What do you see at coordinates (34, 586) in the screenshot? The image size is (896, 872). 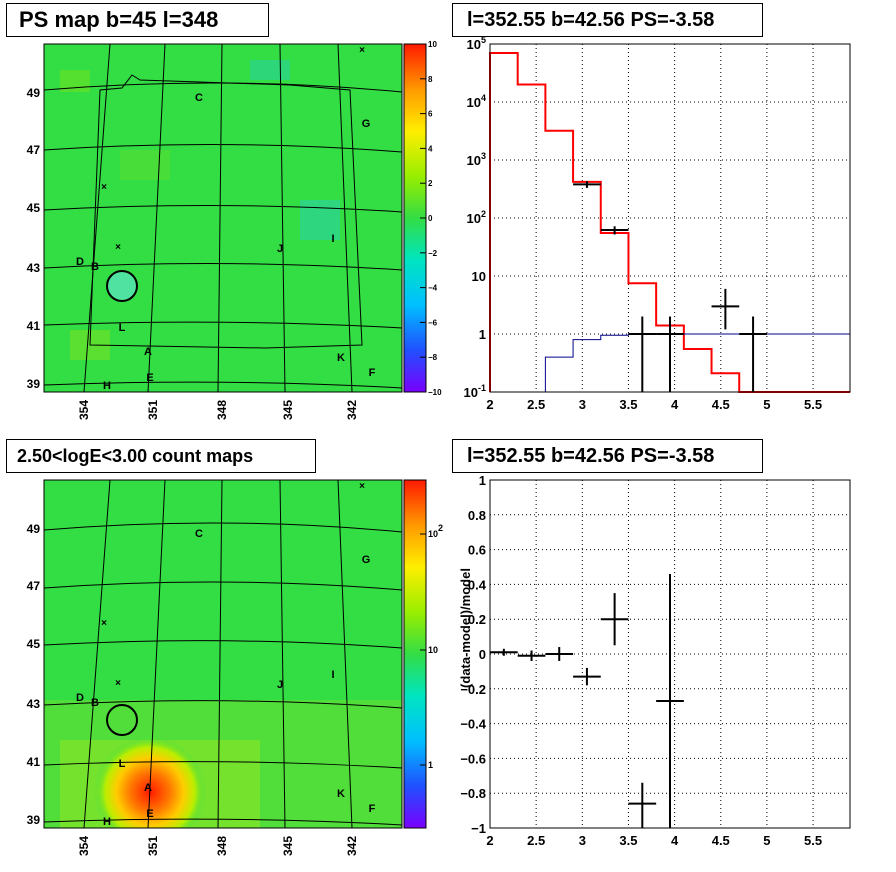 I see `y-tick-label: 47` at bounding box center [34, 586].